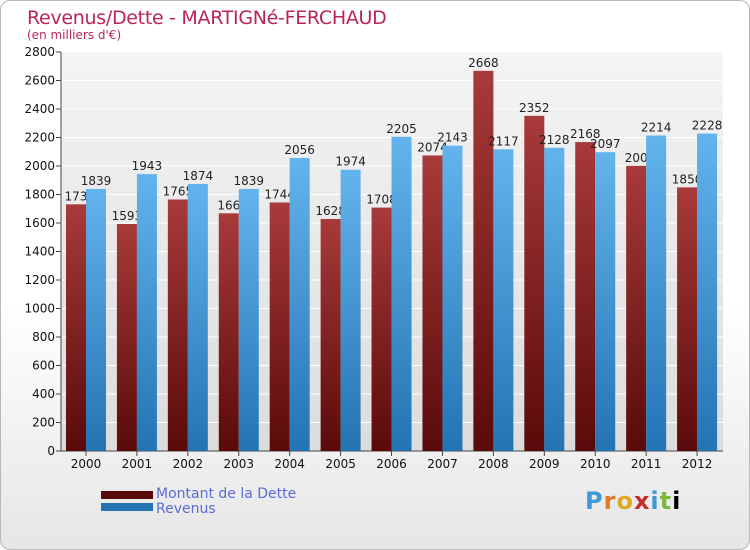 This screenshot has height=550, width=750. Describe the element at coordinates (43, 366) in the screenshot. I see `y-tick-label: 600` at that location.